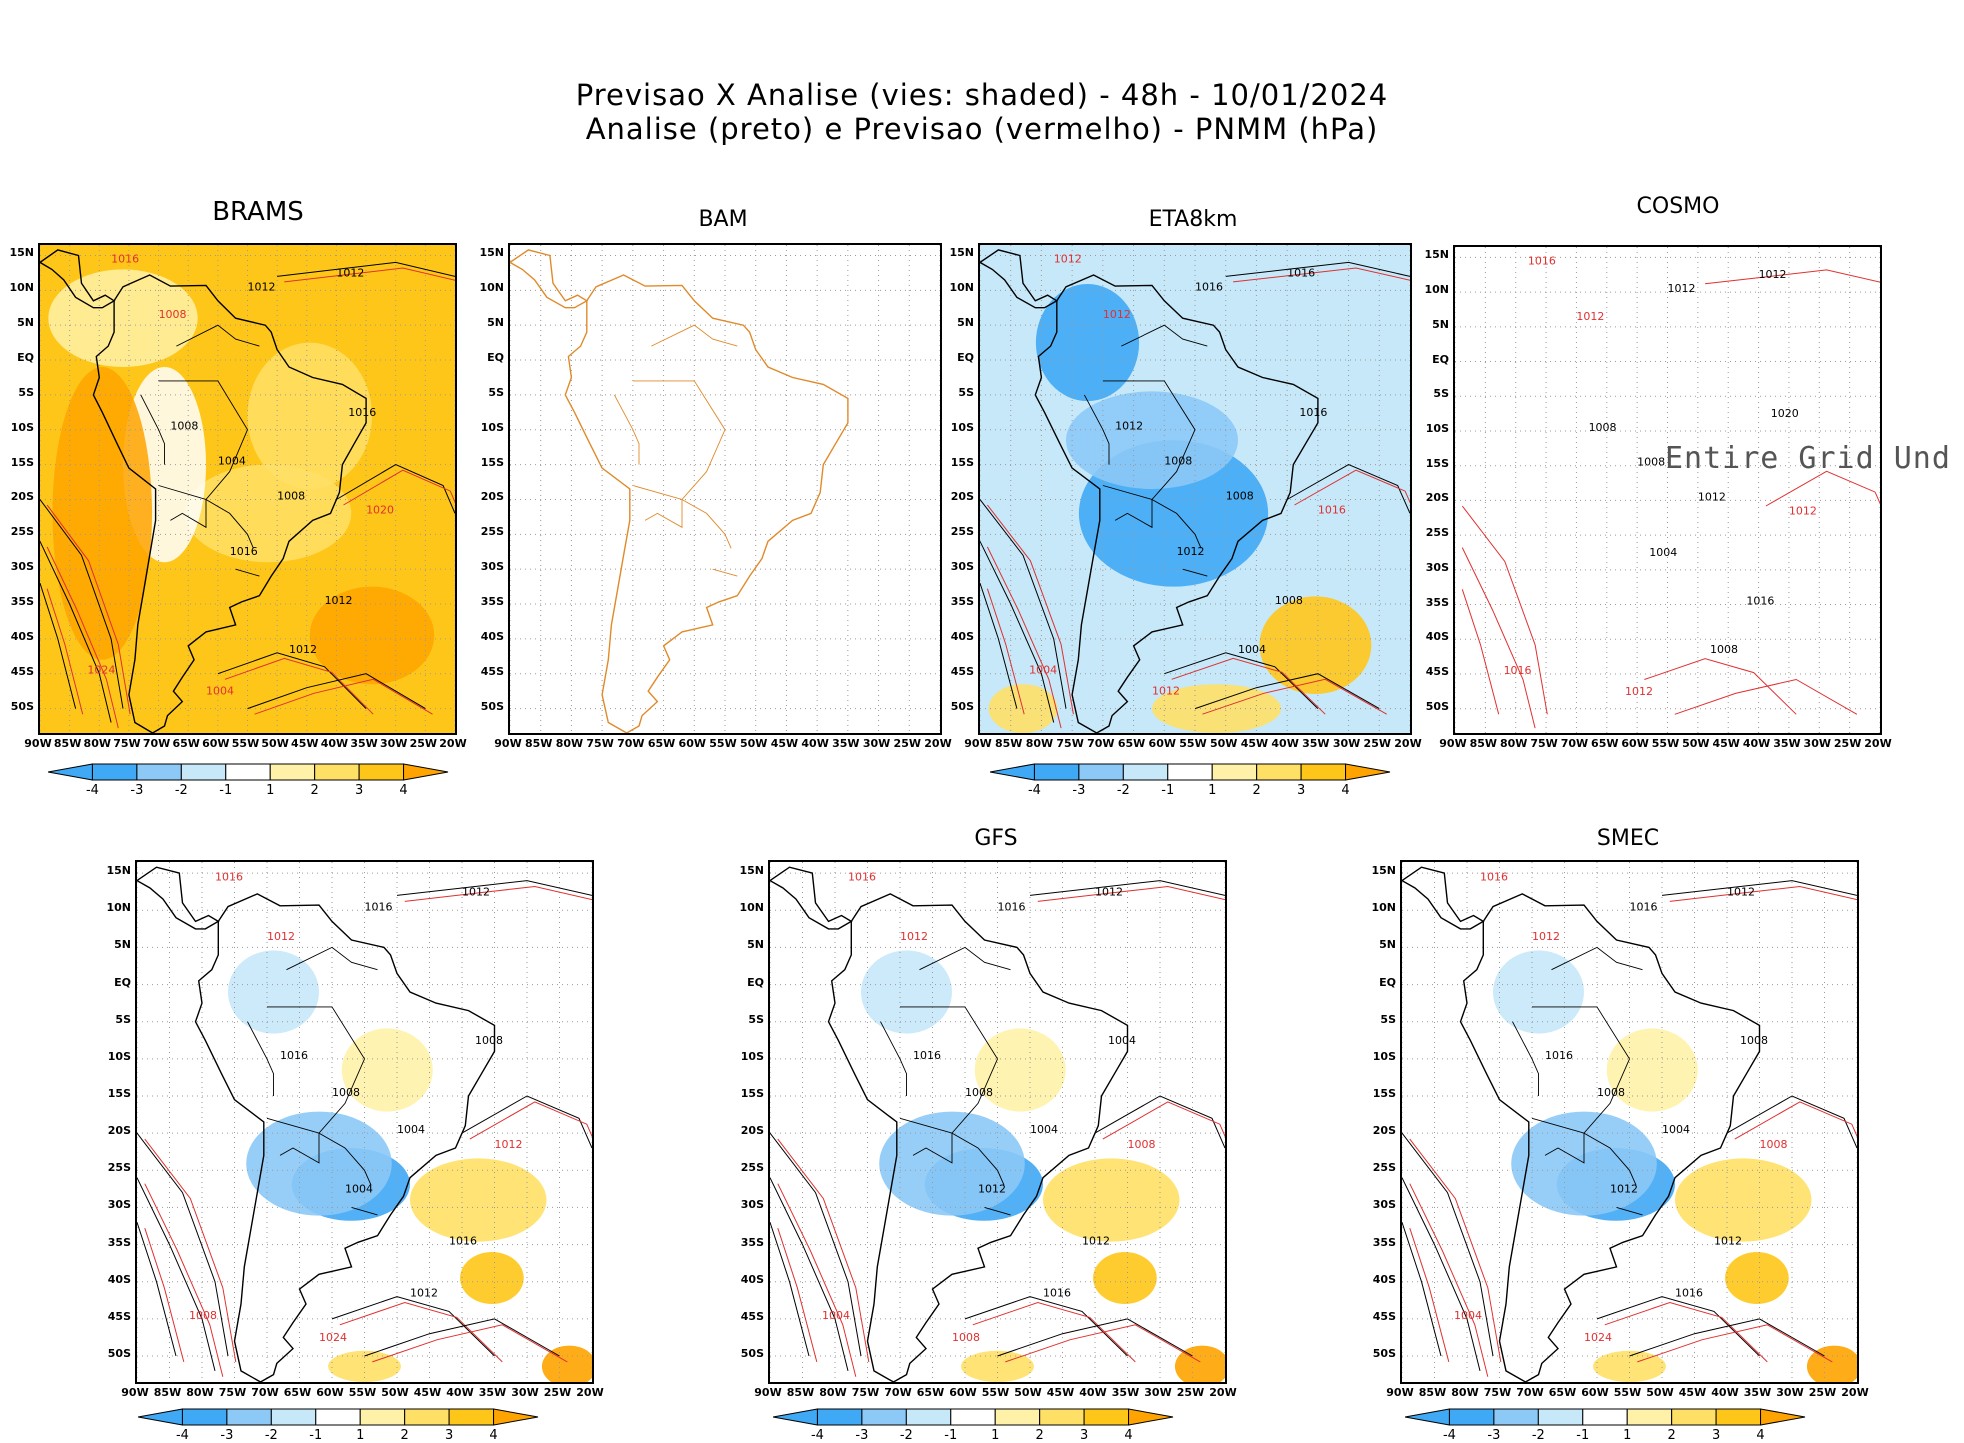  What do you see at coordinates (1436, 255) in the screenshot?
I see `lat-tick-label: 15N` at bounding box center [1436, 255].